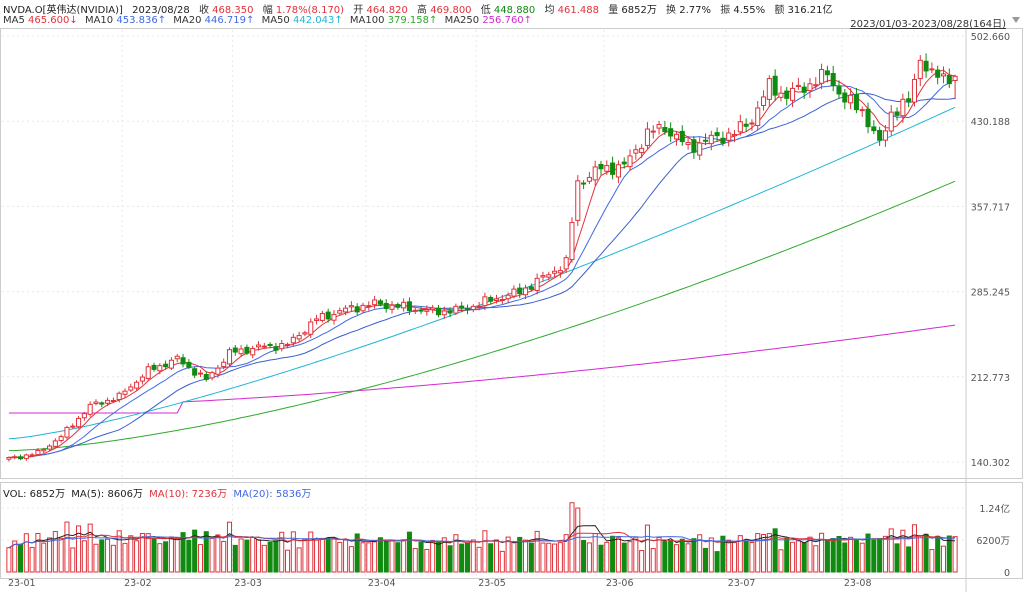 This screenshot has height=592, width=1024. What do you see at coordinates (508, 10) in the screenshot?
I see `low-label: 低 448.880` at bounding box center [508, 10].